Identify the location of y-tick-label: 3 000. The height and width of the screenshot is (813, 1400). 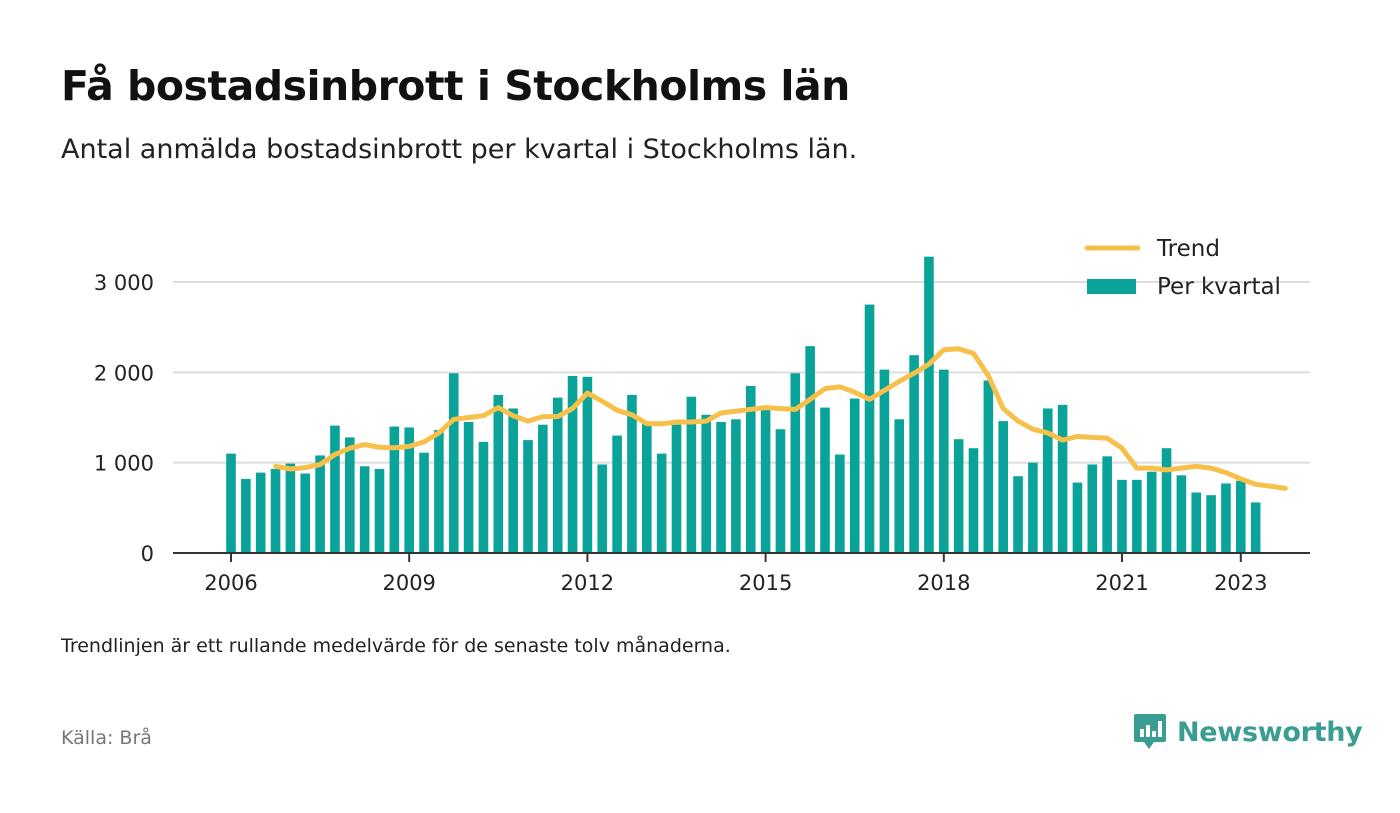
(124, 283).